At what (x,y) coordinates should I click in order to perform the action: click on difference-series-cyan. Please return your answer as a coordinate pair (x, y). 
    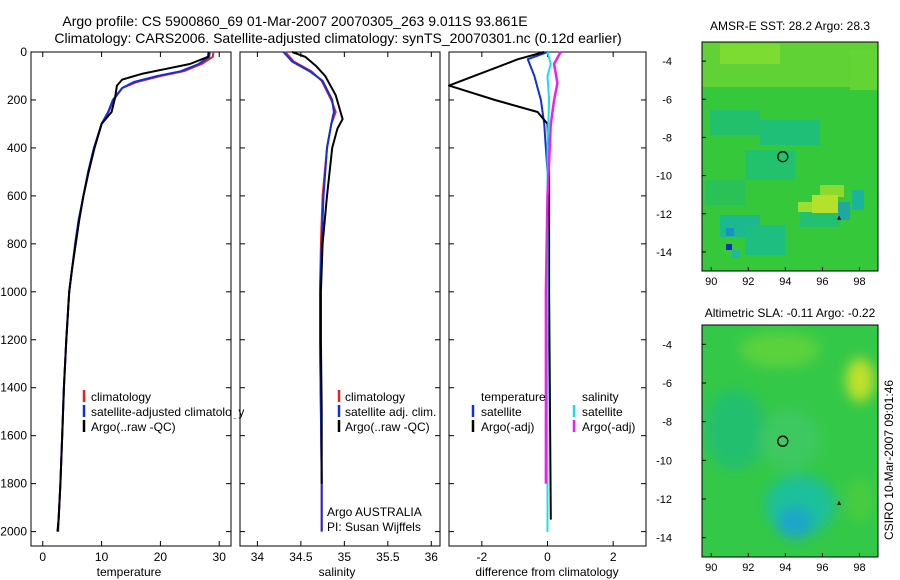
    Looking at the image, I should click on (549, 291).